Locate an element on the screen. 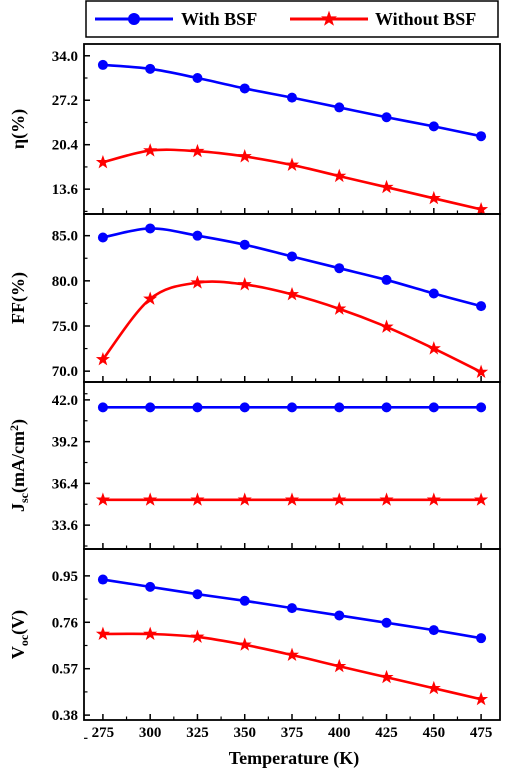 The width and height of the screenshot is (520, 773). x-tick-label: 300 is located at coordinates (150, 733).